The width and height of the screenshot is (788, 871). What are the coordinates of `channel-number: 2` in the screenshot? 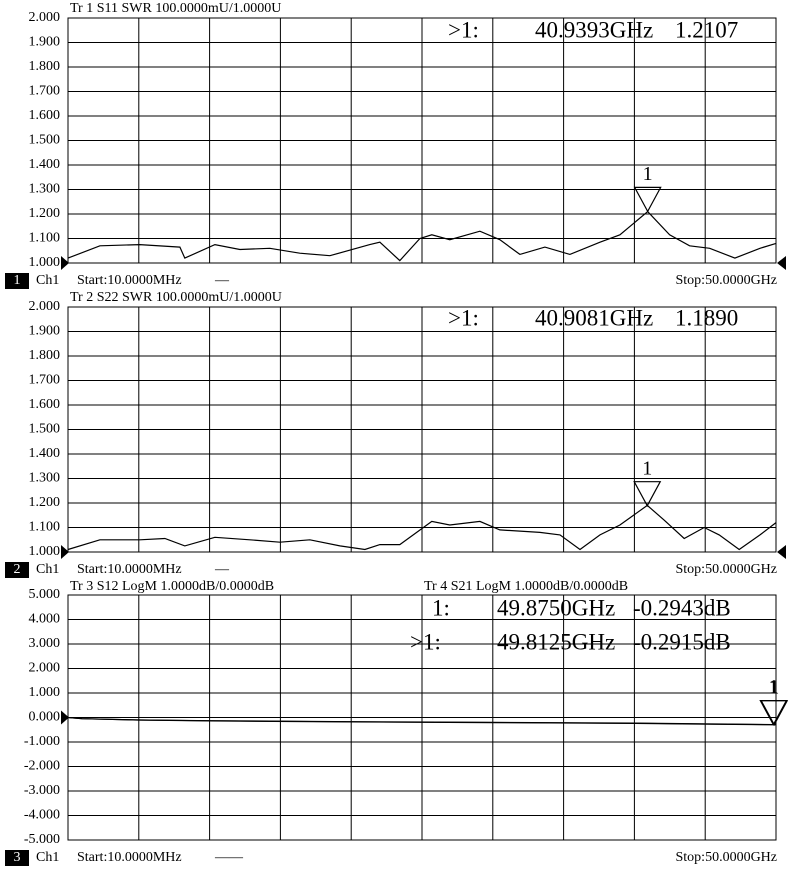 It's located at (17, 569).